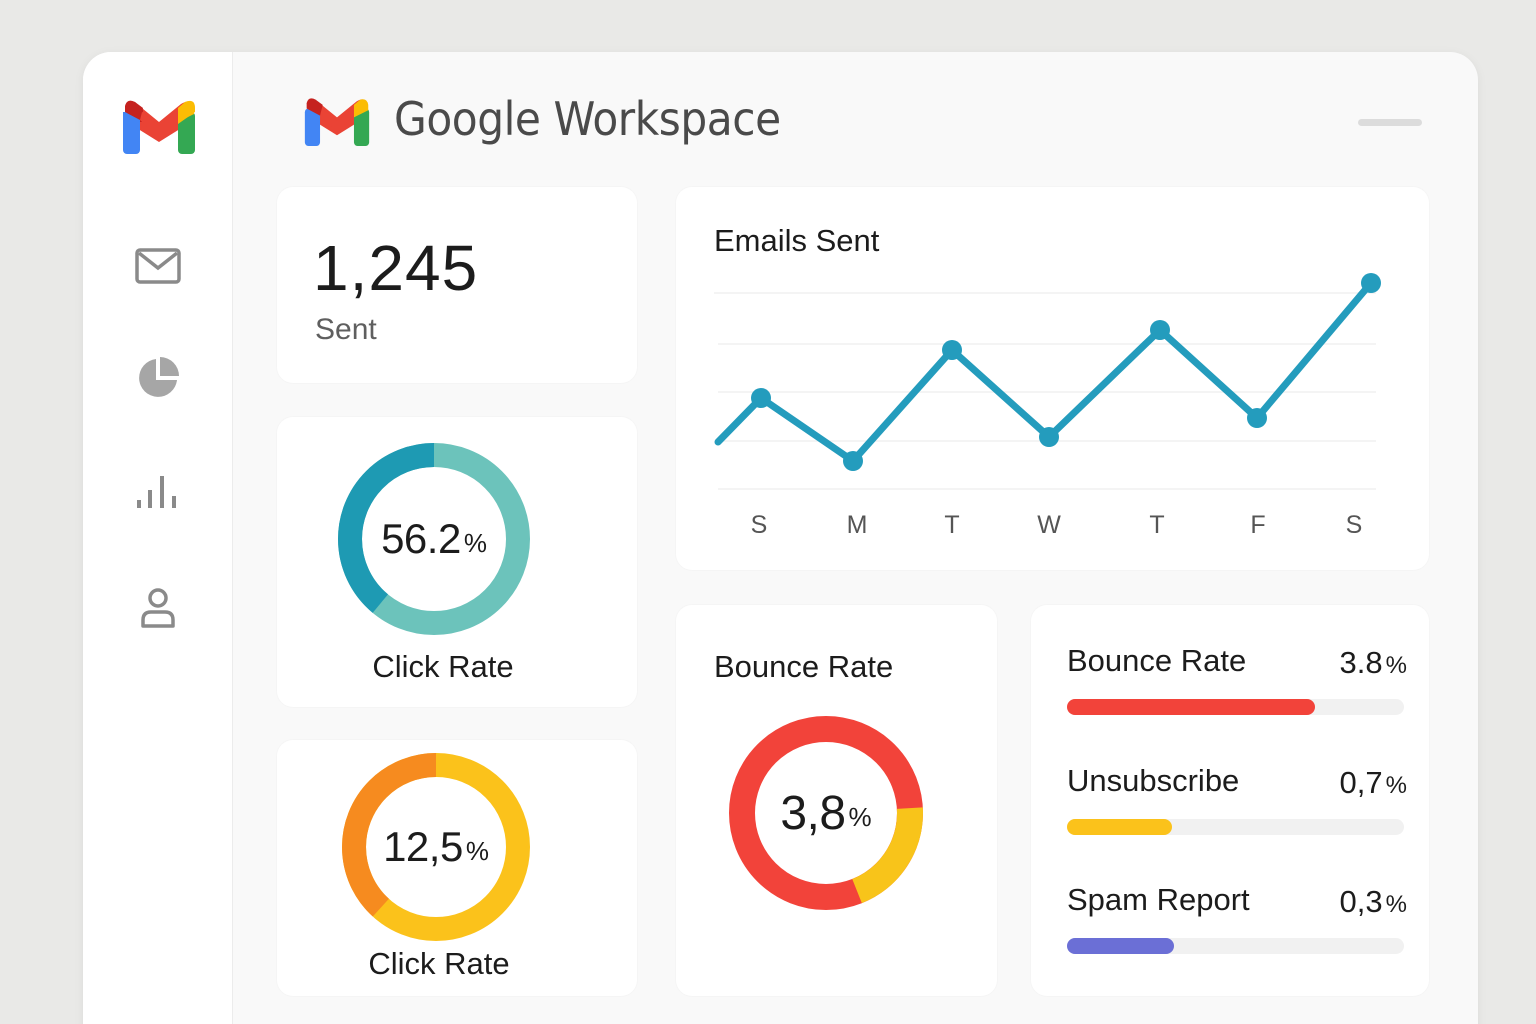  Describe the element at coordinates (439, 963) in the screenshot. I see `click-rate-label-2: Click Rate` at that location.